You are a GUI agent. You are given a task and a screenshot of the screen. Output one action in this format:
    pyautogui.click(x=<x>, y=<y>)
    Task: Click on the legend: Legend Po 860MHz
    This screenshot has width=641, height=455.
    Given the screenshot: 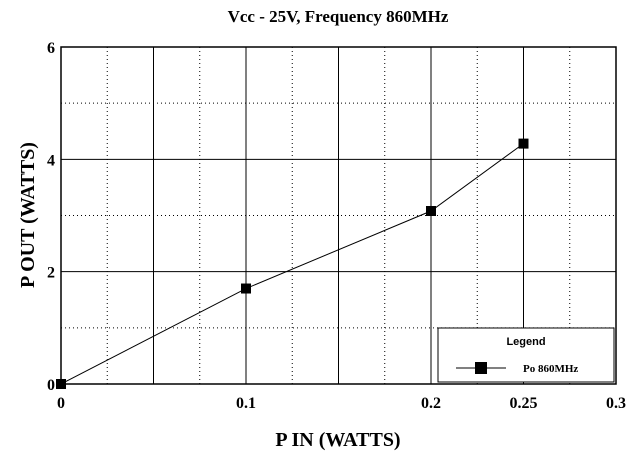 What is the action you would take?
    pyautogui.click(x=526, y=355)
    